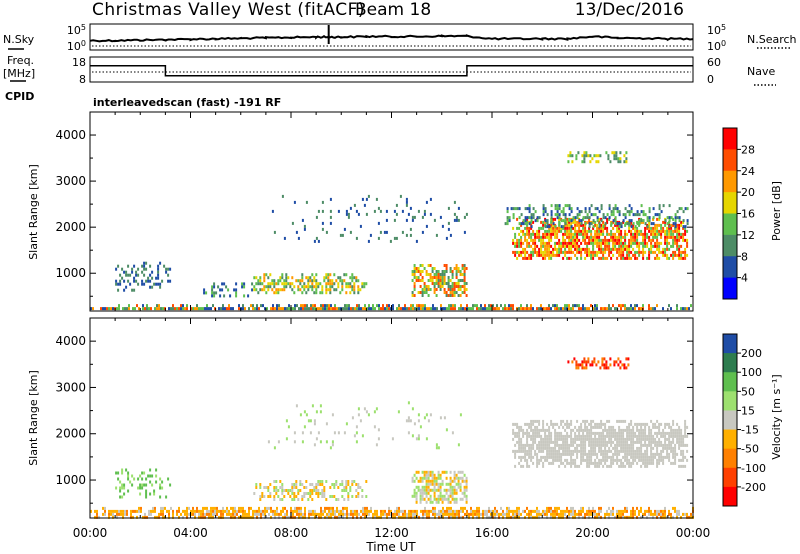 The height and width of the screenshot is (554, 800). Describe the element at coordinates (730, 458) in the screenshot. I see `colorbar-segment` at that location.